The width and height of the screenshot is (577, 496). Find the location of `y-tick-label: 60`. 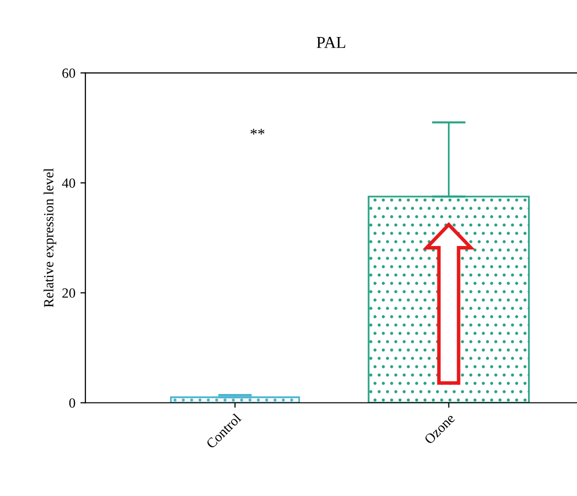

y-tick-label: 60 is located at coordinates (69, 73).